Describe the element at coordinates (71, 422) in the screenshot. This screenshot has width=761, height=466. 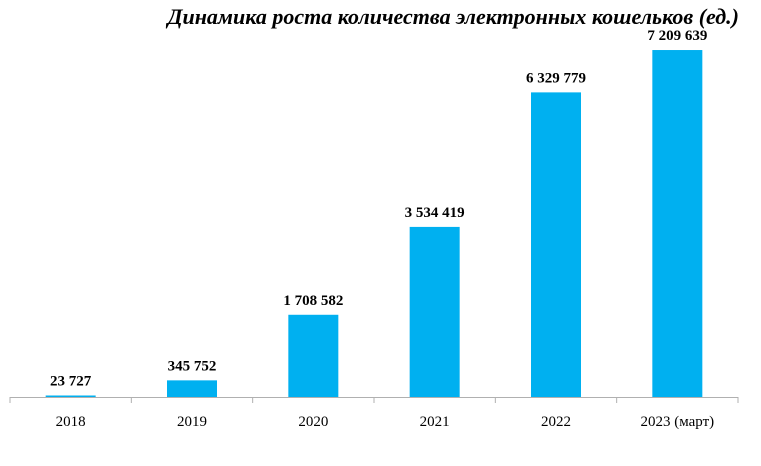
I see `x-tick-label-0: 2018` at that location.